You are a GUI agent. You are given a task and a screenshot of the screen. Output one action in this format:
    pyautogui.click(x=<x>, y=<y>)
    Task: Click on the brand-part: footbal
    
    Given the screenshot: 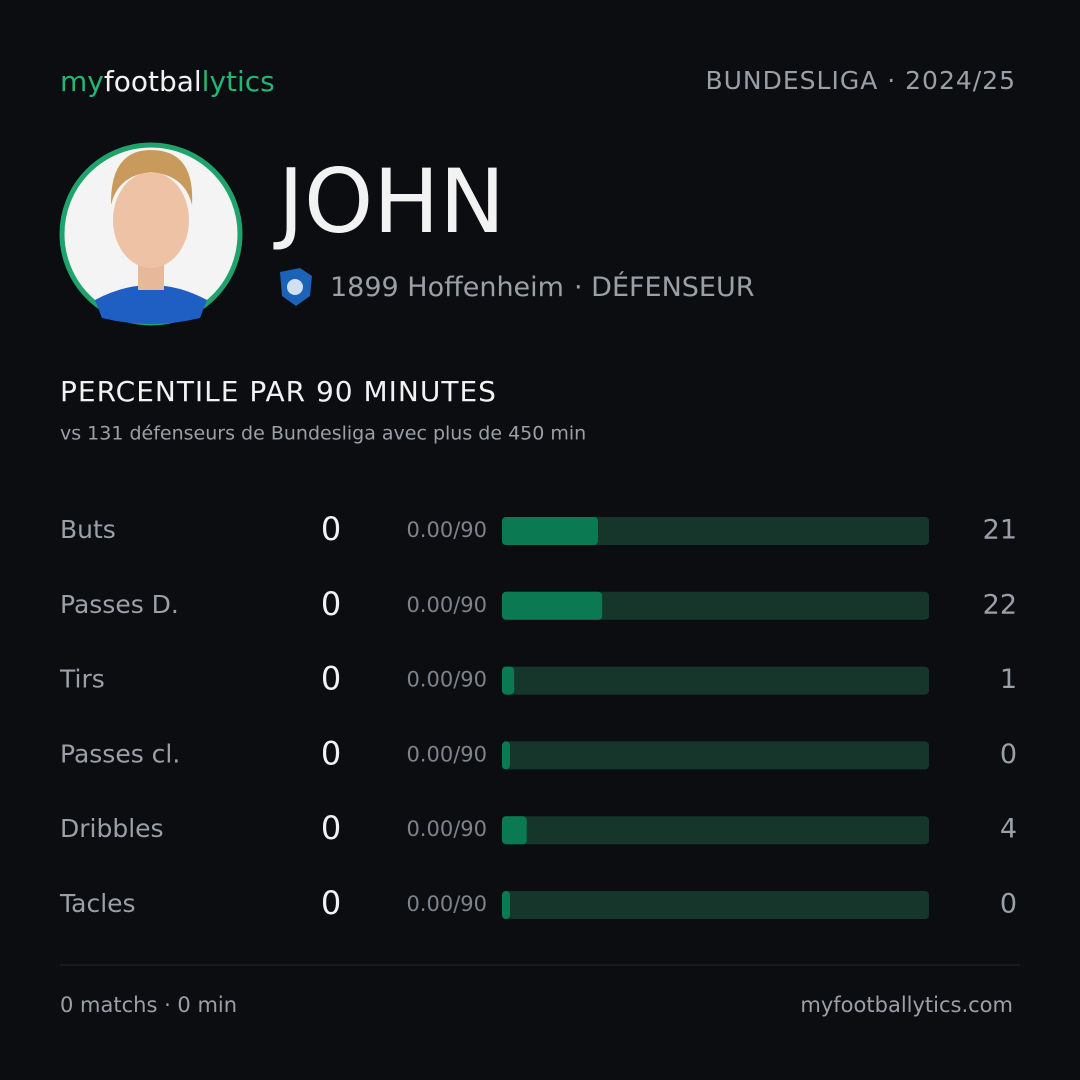 What is the action you would take?
    pyautogui.click(x=153, y=81)
    